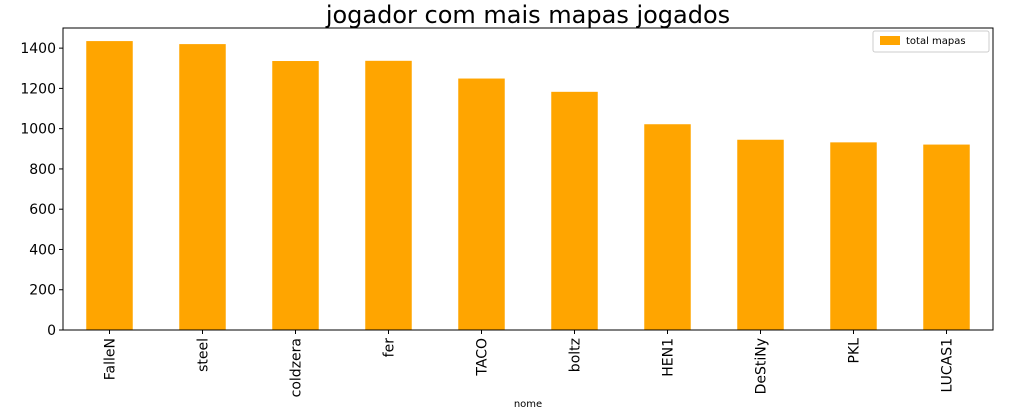  I want to click on y-axis: 0 200 400 600 800 1000 1200 1400, so click(41, 190).